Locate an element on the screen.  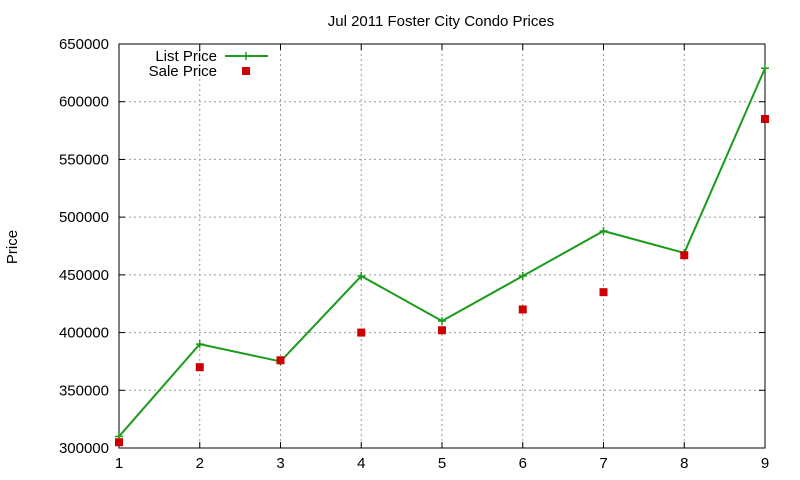
y-tick-label: 650000 is located at coordinates (84, 44).